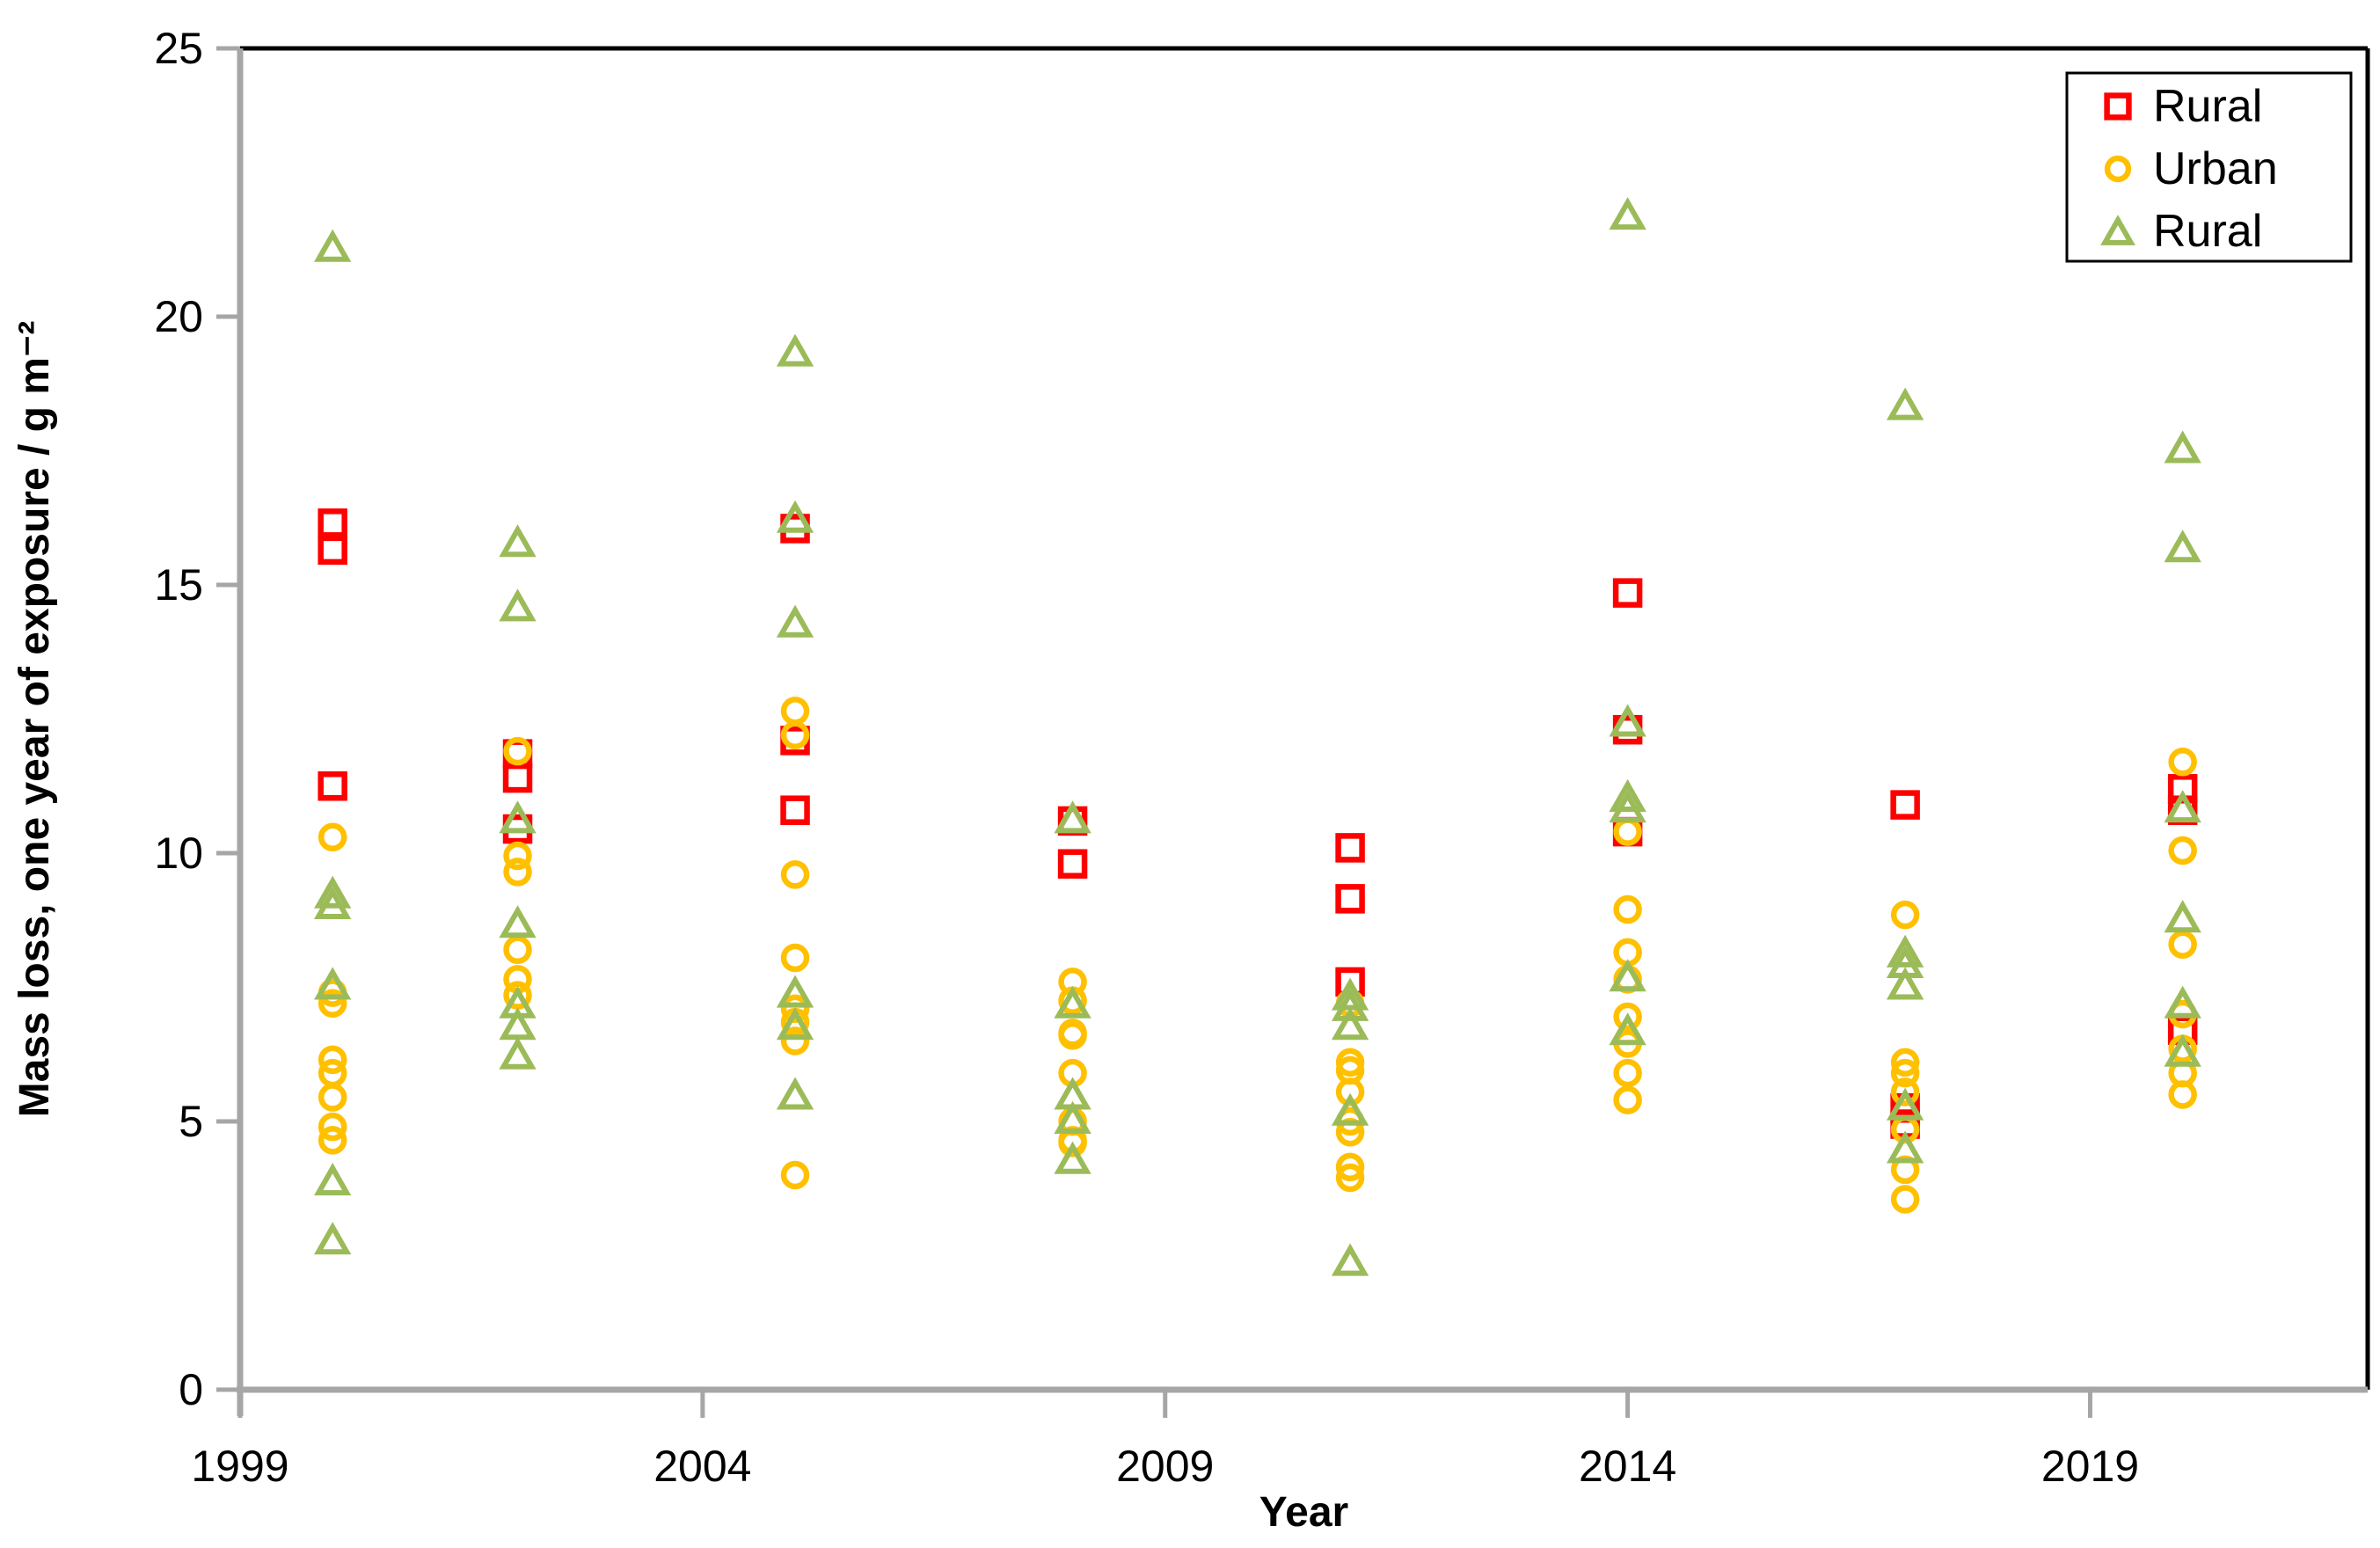 This screenshot has height=1548, width=2380. What do you see at coordinates (1303, 1512) in the screenshot?
I see `x-axis-title: Year` at bounding box center [1303, 1512].